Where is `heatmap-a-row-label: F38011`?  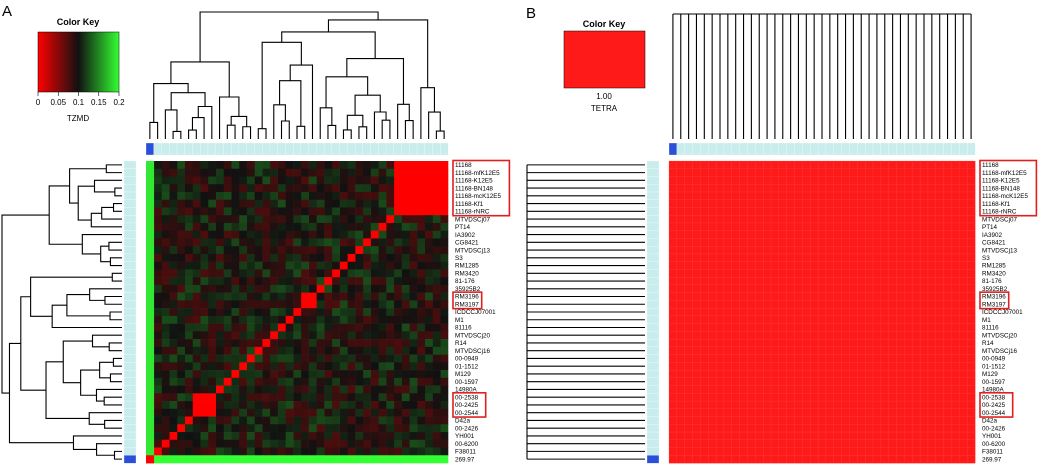 heatmap-a-row-label: F38011 is located at coordinates (465, 452).